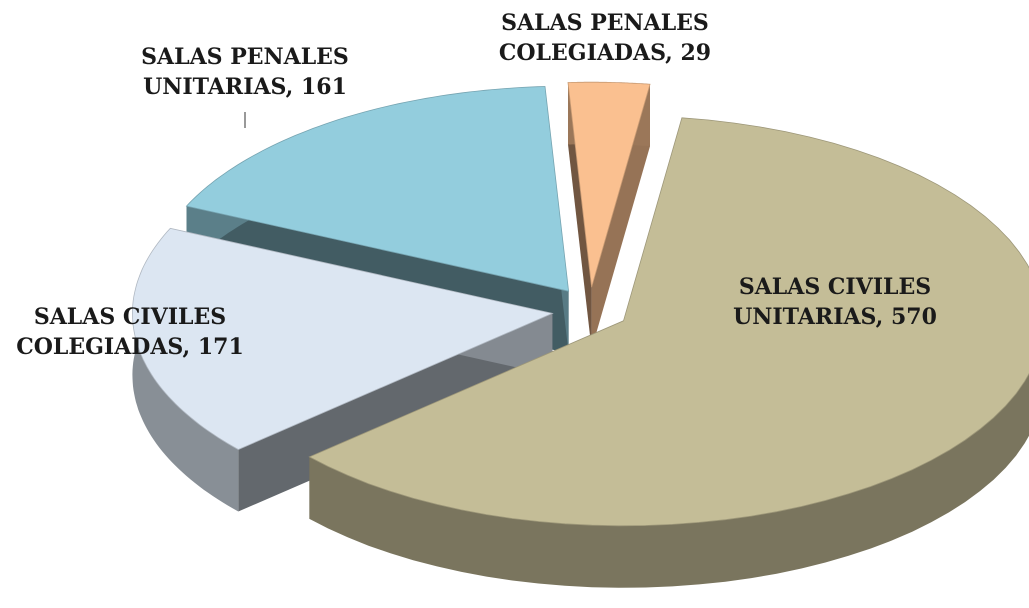 This screenshot has height=608, width=1029. I want to click on data-label: SALAS PENALES UNITARIAS, 161, so click(245, 72).